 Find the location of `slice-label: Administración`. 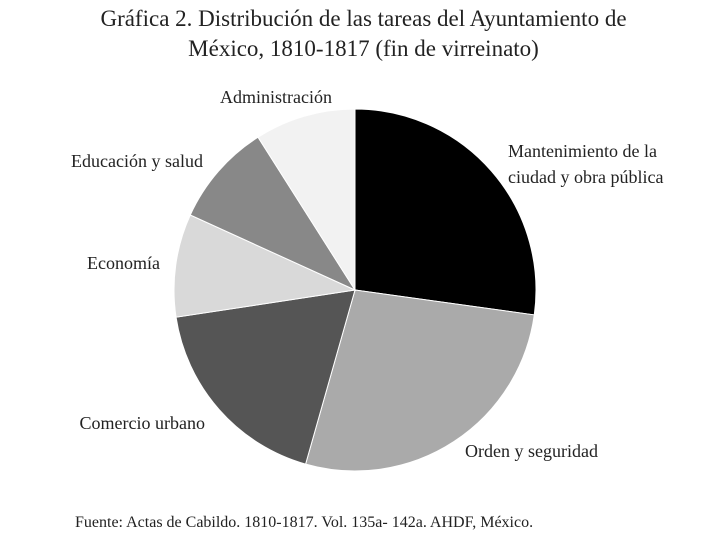

slice-label: Administración is located at coordinates (276, 97).